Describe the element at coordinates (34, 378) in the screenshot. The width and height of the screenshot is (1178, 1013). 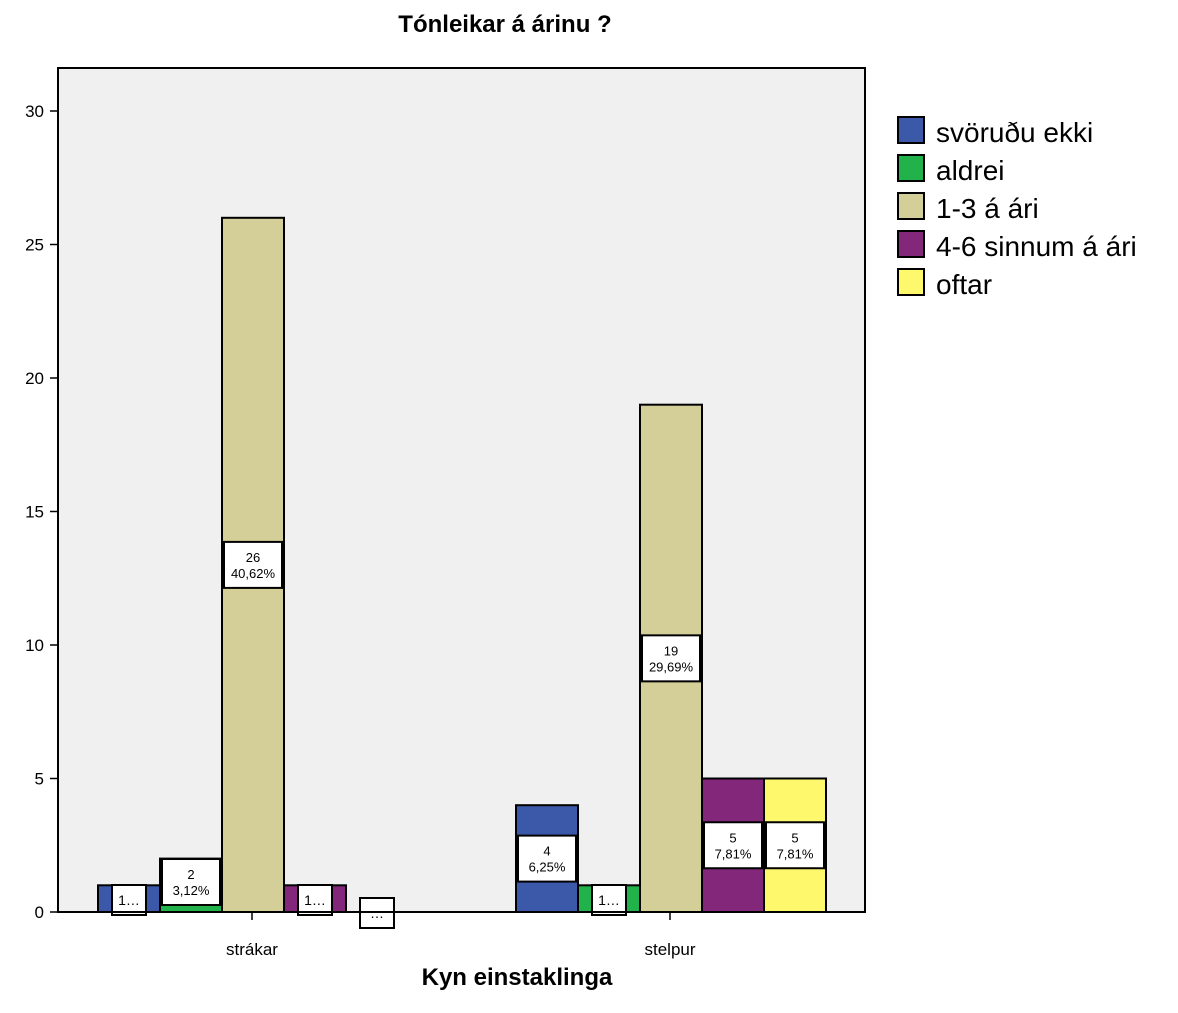
I see `y-tick-label: 20` at that location.